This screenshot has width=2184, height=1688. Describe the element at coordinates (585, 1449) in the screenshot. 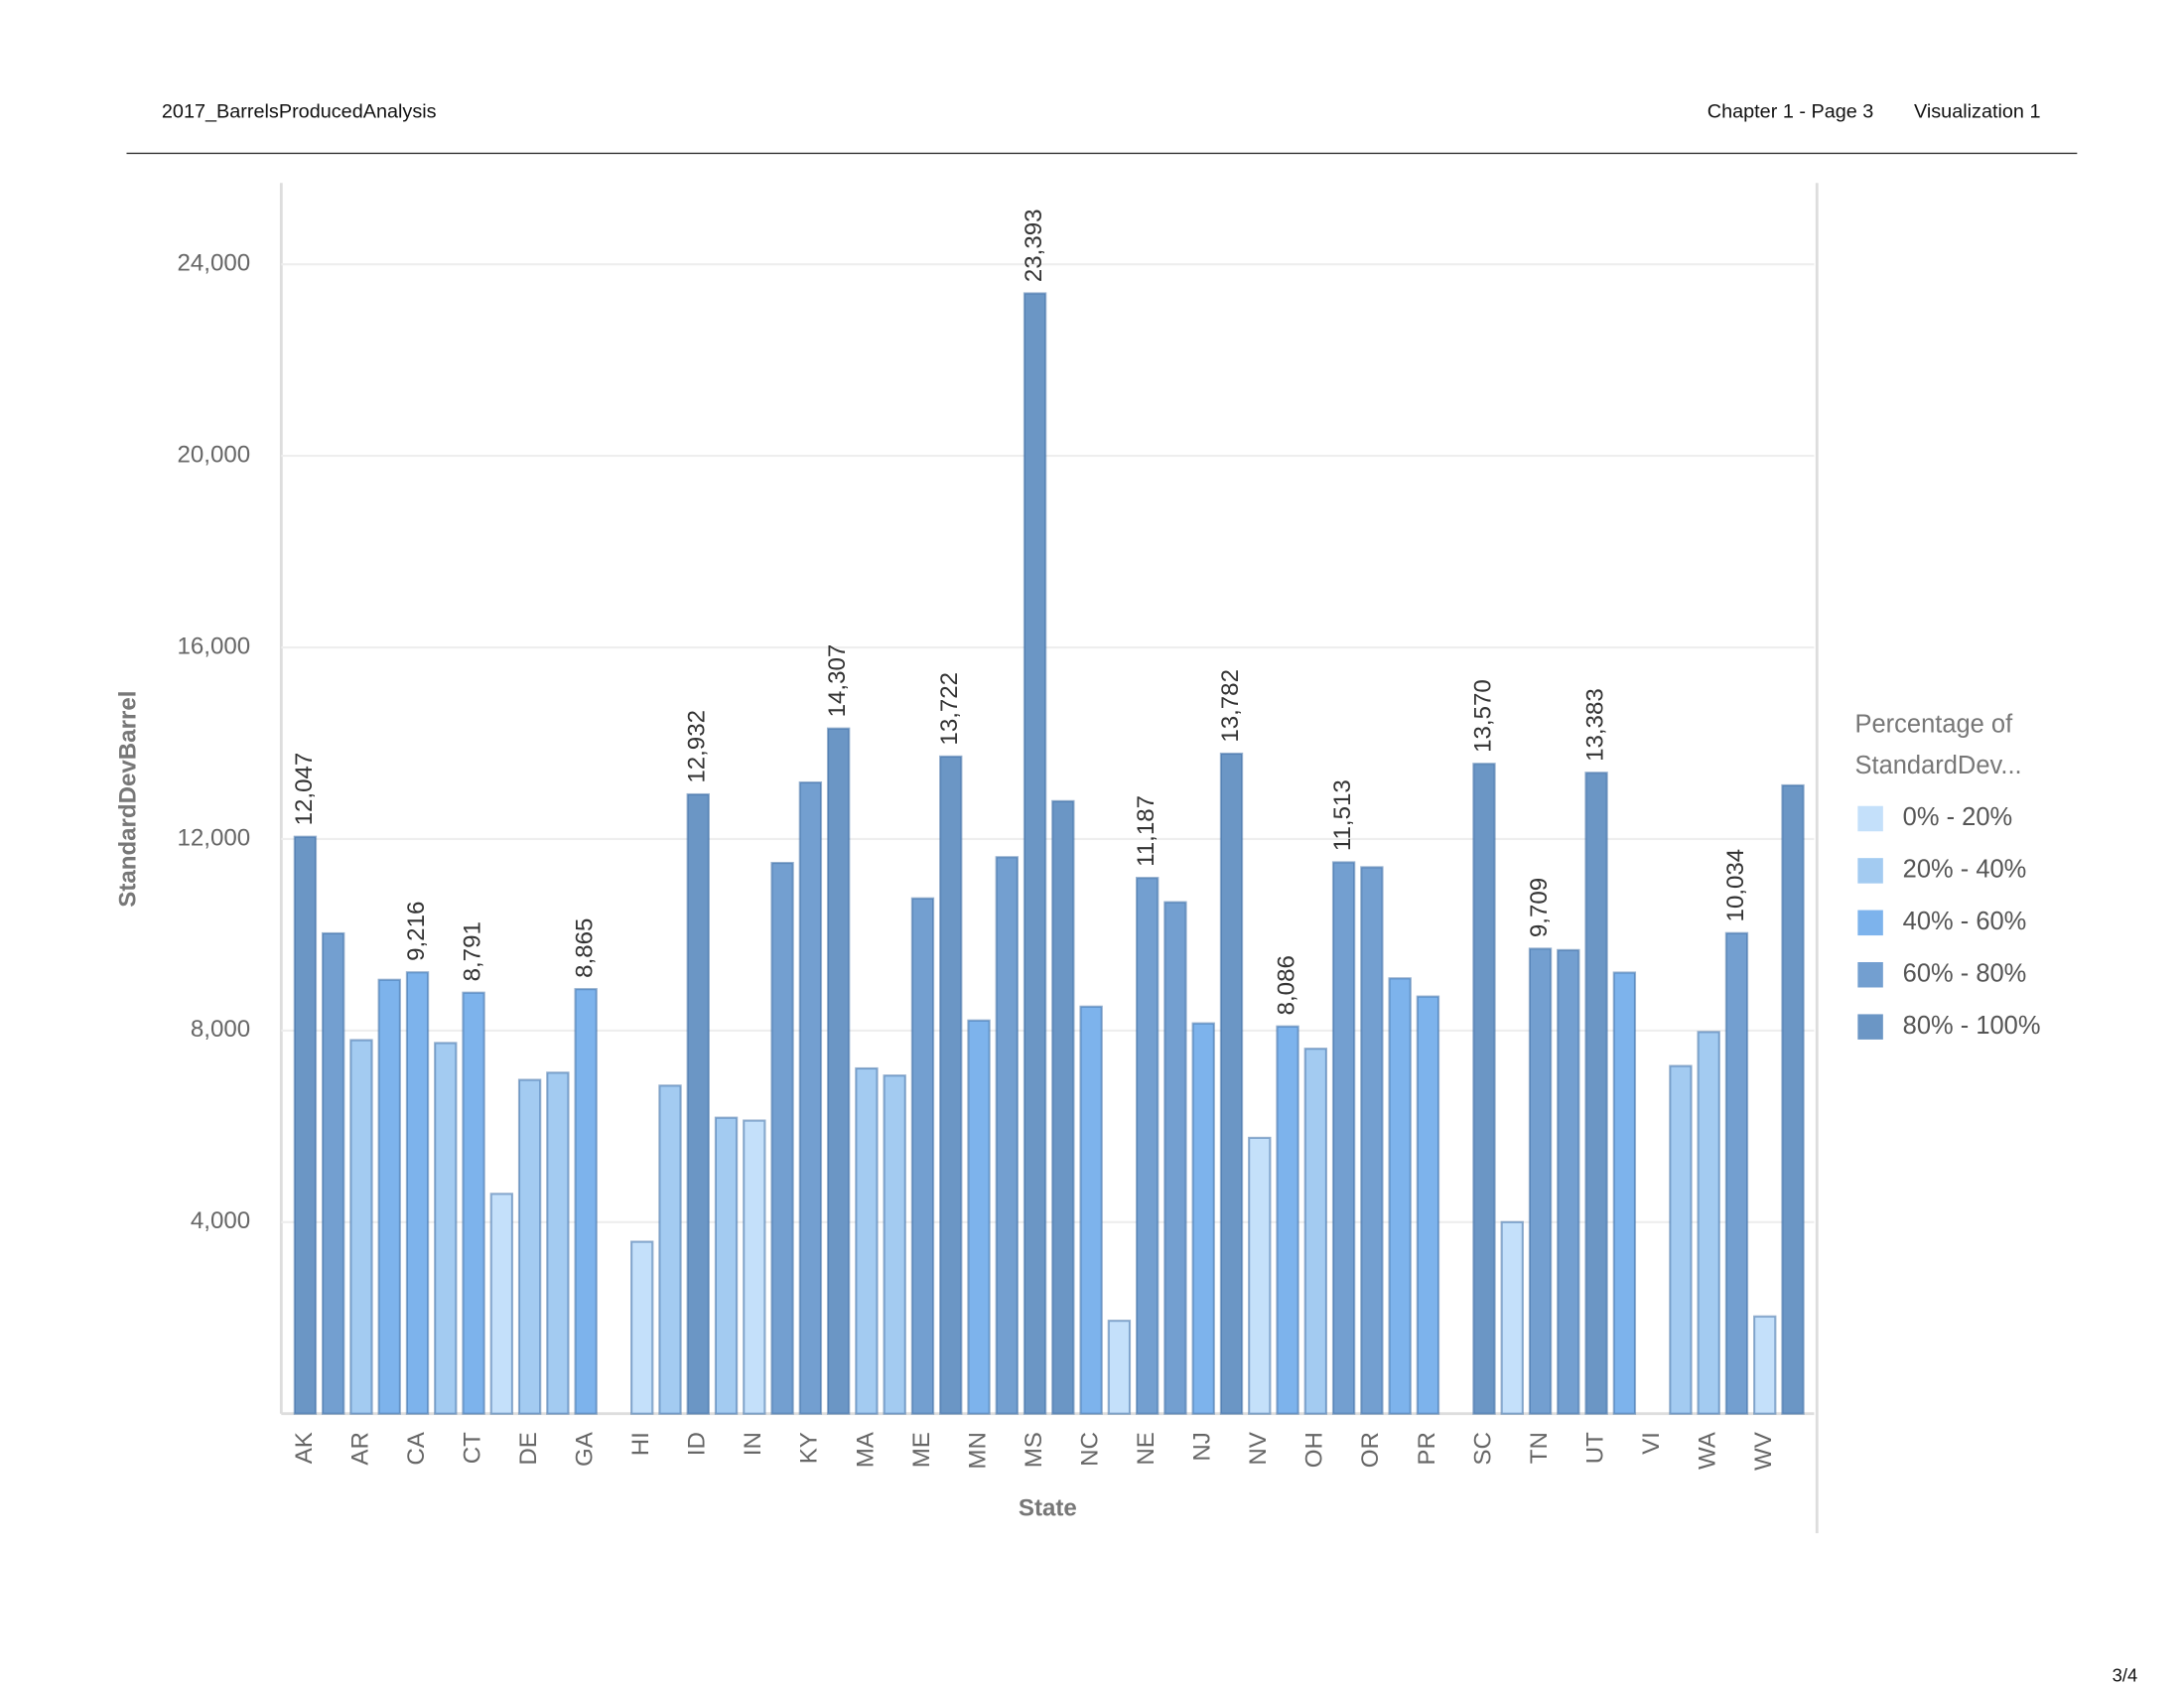

I see `x-tick-label: GA` at that location.